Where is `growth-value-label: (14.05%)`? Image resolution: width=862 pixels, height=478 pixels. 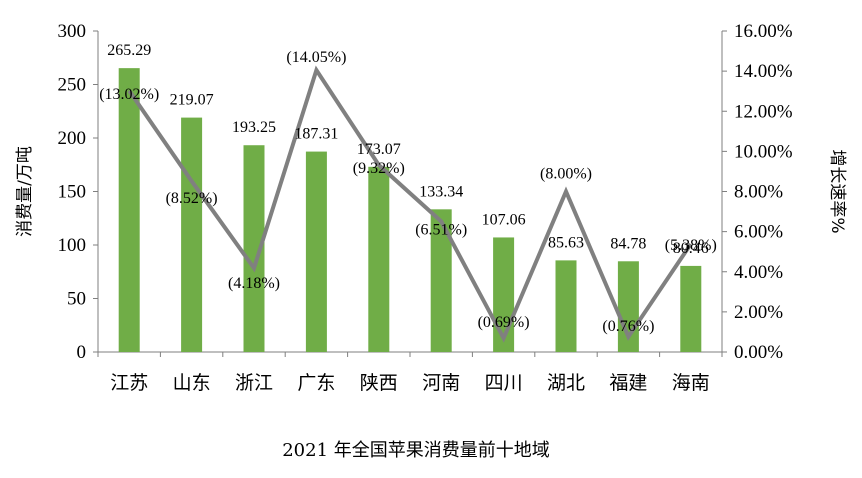 growth-value-label: (14.05%) is located at coordinates (316, 57).